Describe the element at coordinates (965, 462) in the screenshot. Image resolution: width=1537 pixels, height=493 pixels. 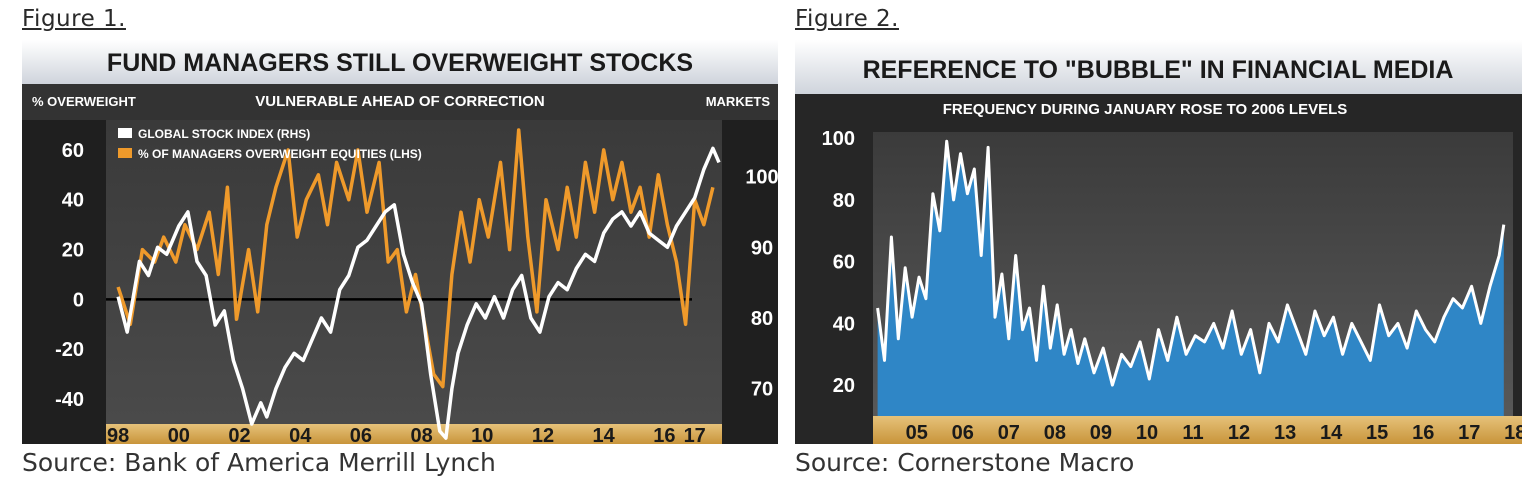
I see `figure-2-source: Source: Cornerstone Macro` at that location.